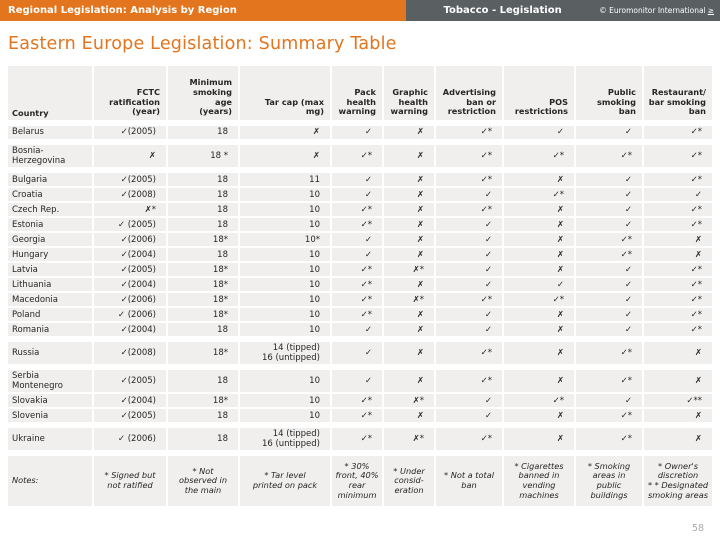  Describe the element at coordinates (652, 10) in the screenshot. I see `brand-name: © Euromonitor International` at that location.